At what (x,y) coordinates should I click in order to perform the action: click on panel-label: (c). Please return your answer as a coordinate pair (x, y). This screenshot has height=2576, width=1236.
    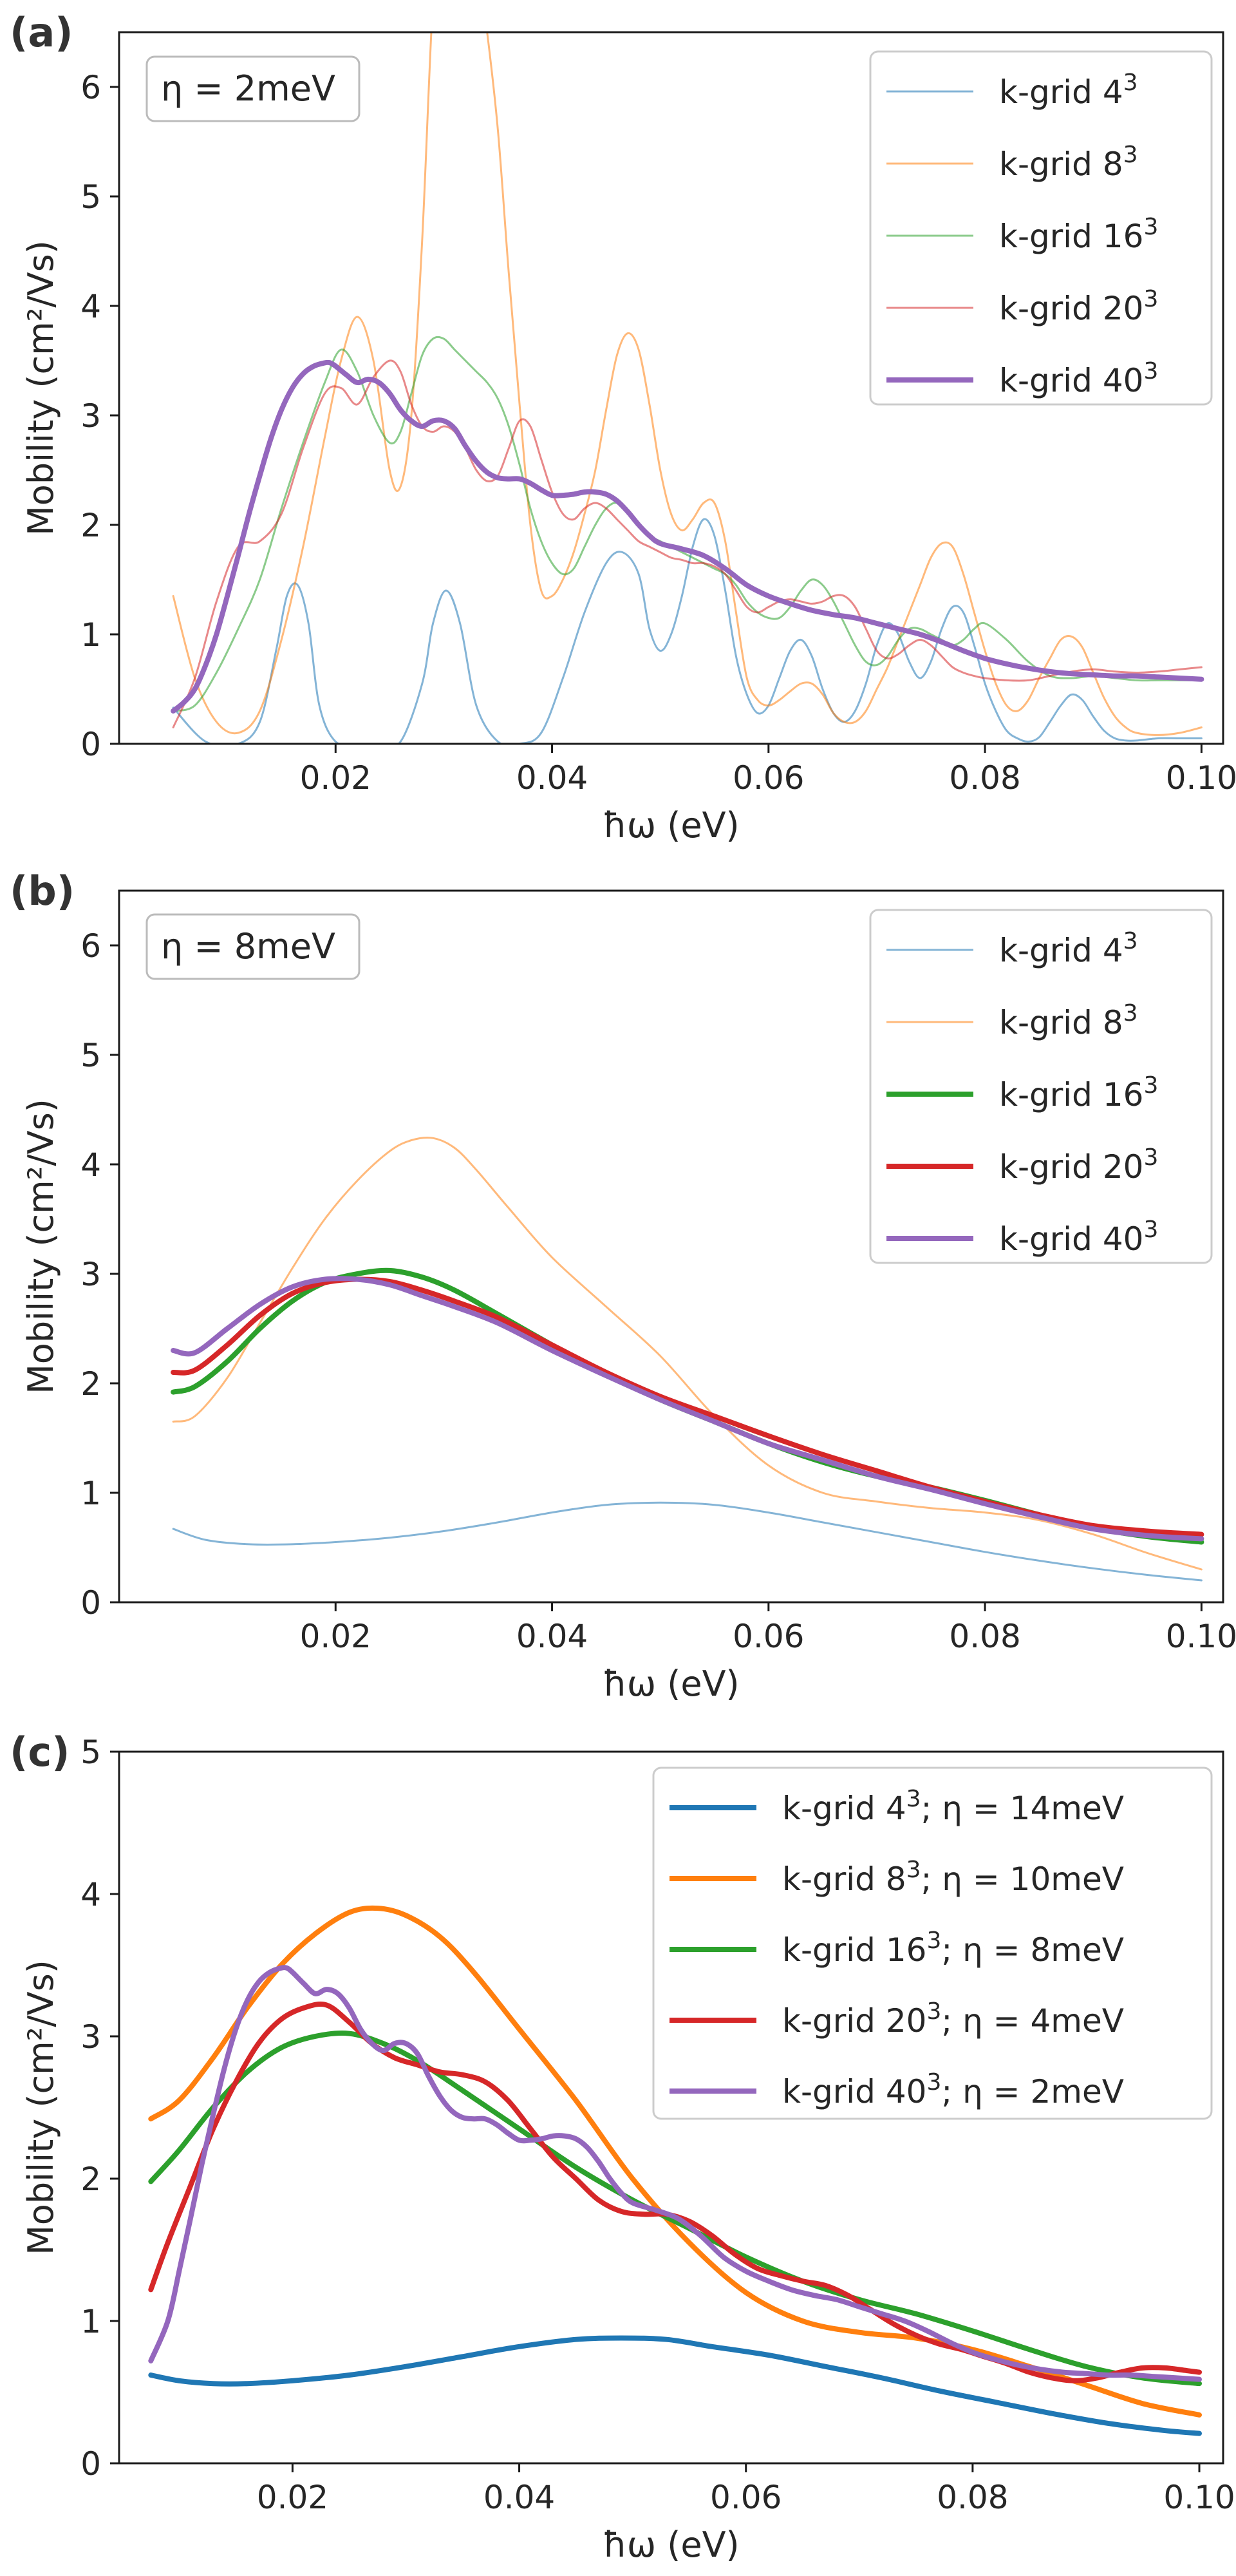
    Looking at the image, I should click on (40, 1752).